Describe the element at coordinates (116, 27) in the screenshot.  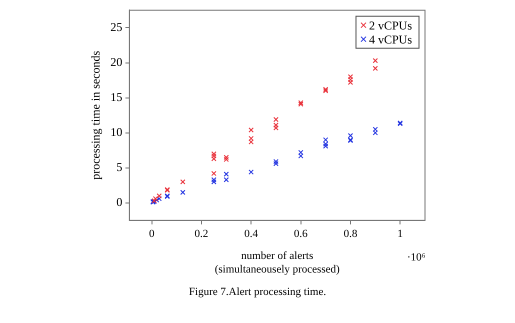
I see `y-tick-label: 25` at that location.